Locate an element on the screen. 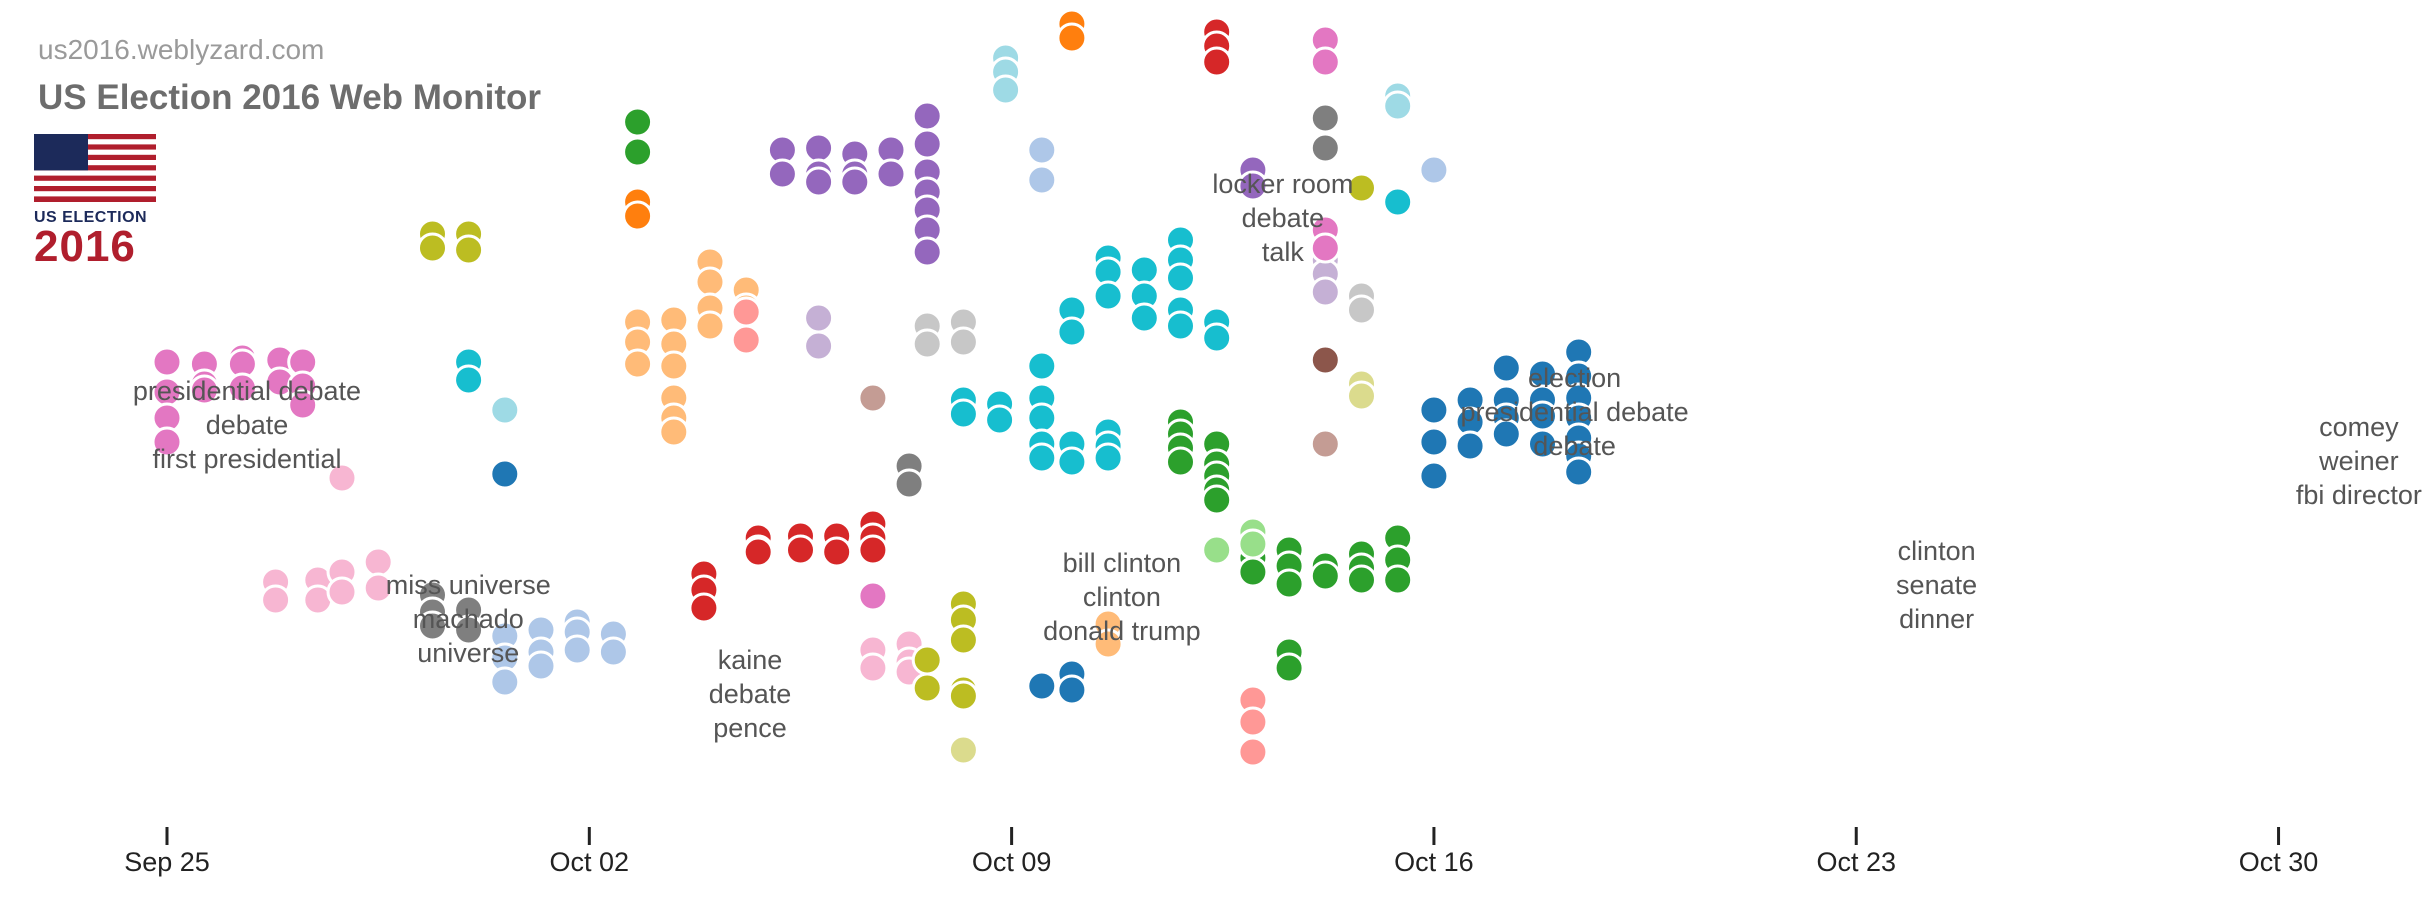 Image resolution: width=2423 pixels, height=901 pixels. us-flag-icon is located at coordinates (95, 168).